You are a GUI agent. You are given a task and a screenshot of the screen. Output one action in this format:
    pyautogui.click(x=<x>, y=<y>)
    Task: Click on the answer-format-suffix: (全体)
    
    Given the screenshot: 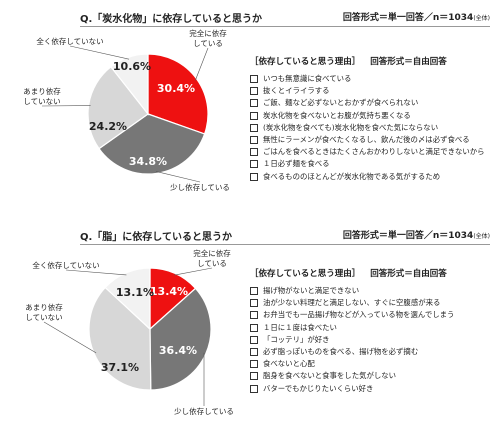 What is the action you would take?
    pyautogui.click(x=481, y=18)
    